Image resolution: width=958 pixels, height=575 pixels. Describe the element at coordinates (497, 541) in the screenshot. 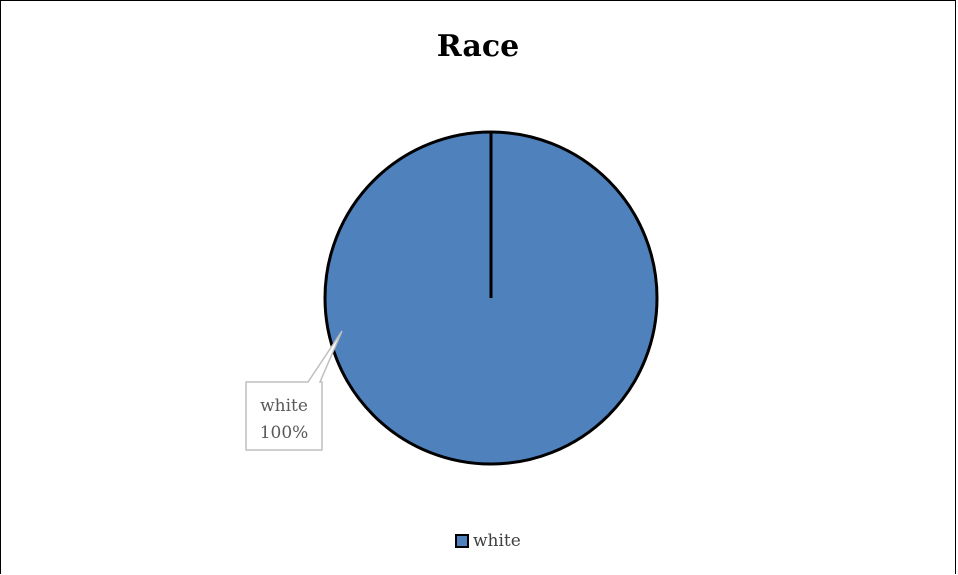

I see `legend-label-white: white` at that location.